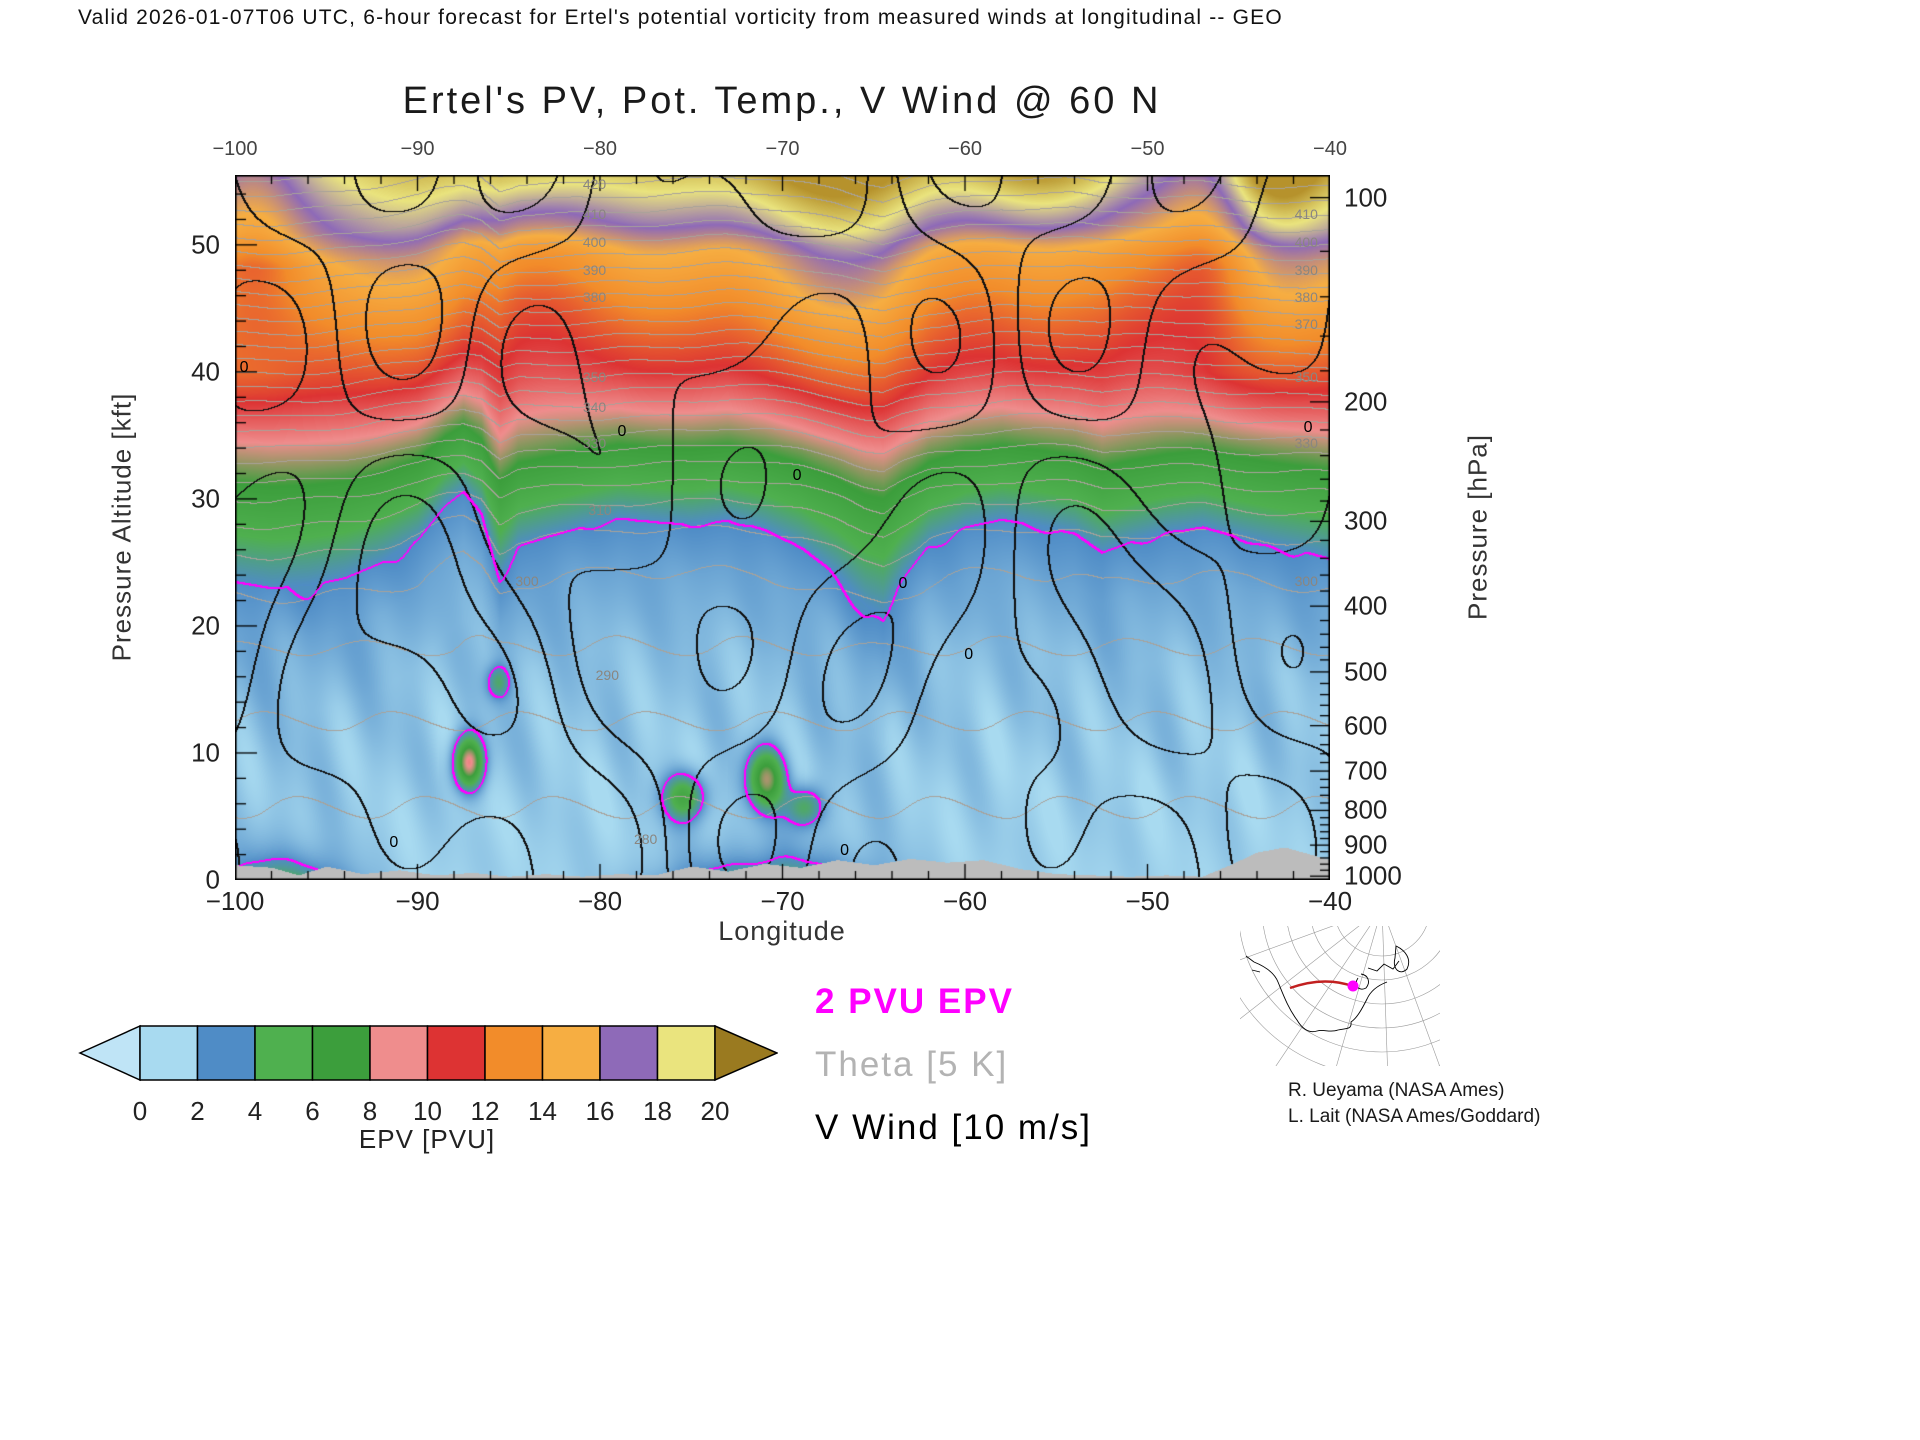  What do you see at coordinates (1147, 149) in the screenshot?
I see `x-axis-top-tick-label: −50` at bounding box center [1147, 149].